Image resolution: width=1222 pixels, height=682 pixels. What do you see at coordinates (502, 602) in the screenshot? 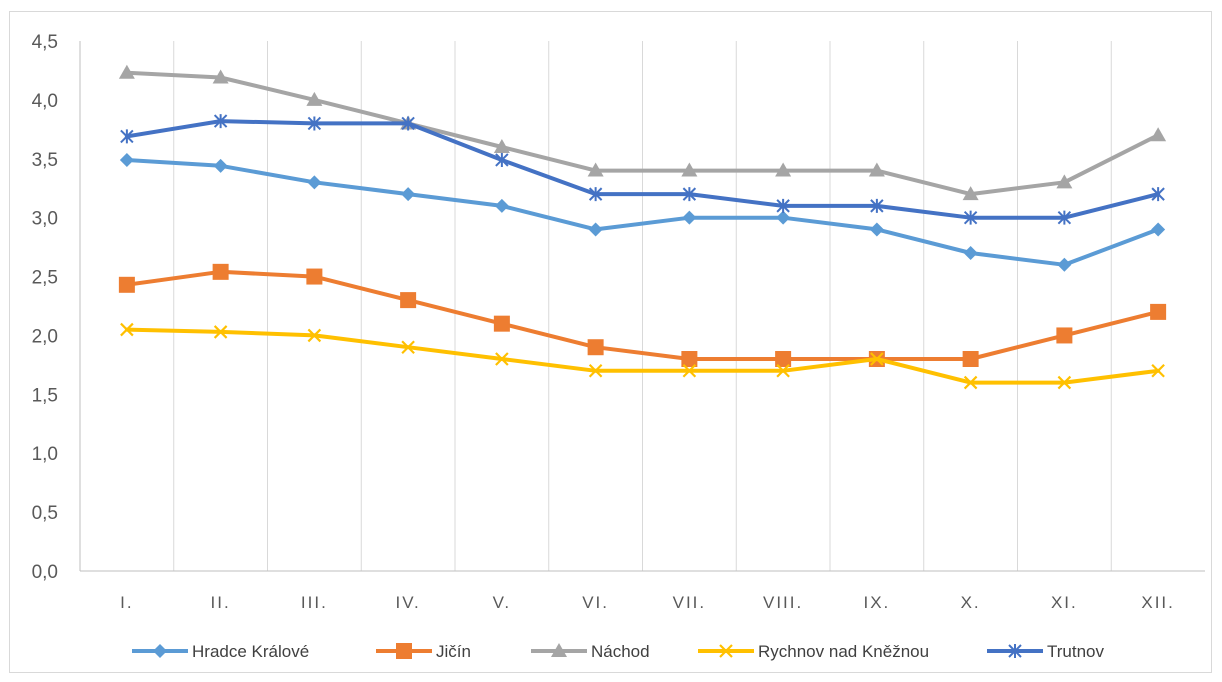
I see `x-tick-label: V.` at bounding box center [502, 602].